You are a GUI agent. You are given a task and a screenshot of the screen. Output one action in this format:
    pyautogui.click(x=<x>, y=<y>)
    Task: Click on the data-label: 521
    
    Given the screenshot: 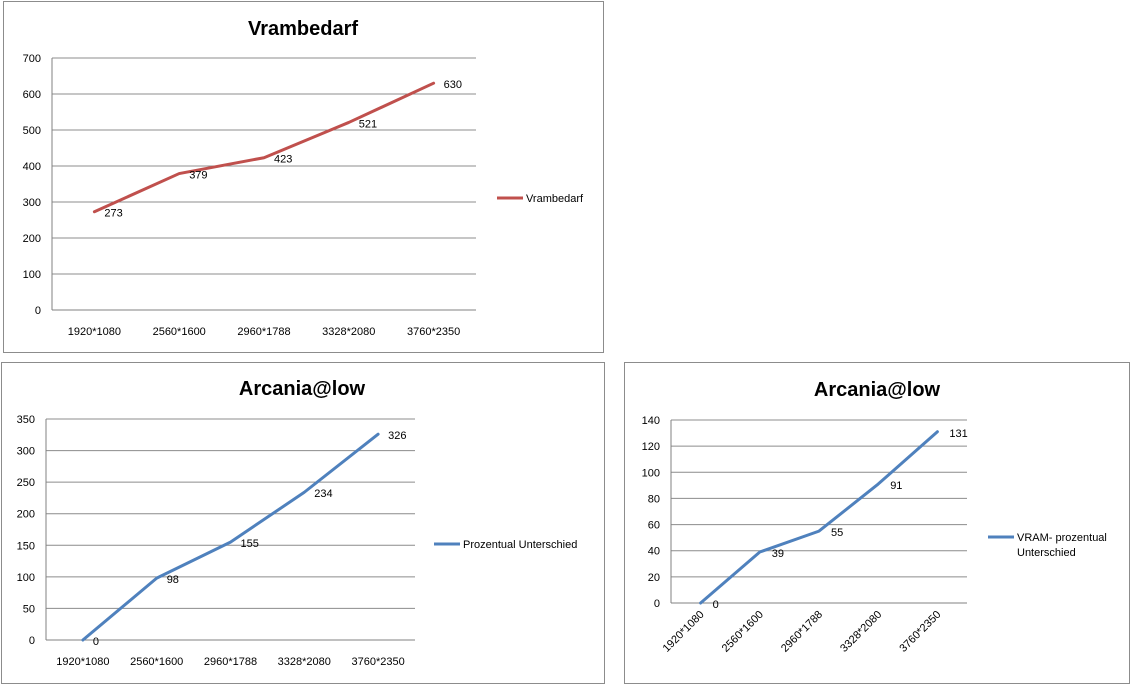 What is the action you would take?
    pyautogui.click(x=368, y=124)
    